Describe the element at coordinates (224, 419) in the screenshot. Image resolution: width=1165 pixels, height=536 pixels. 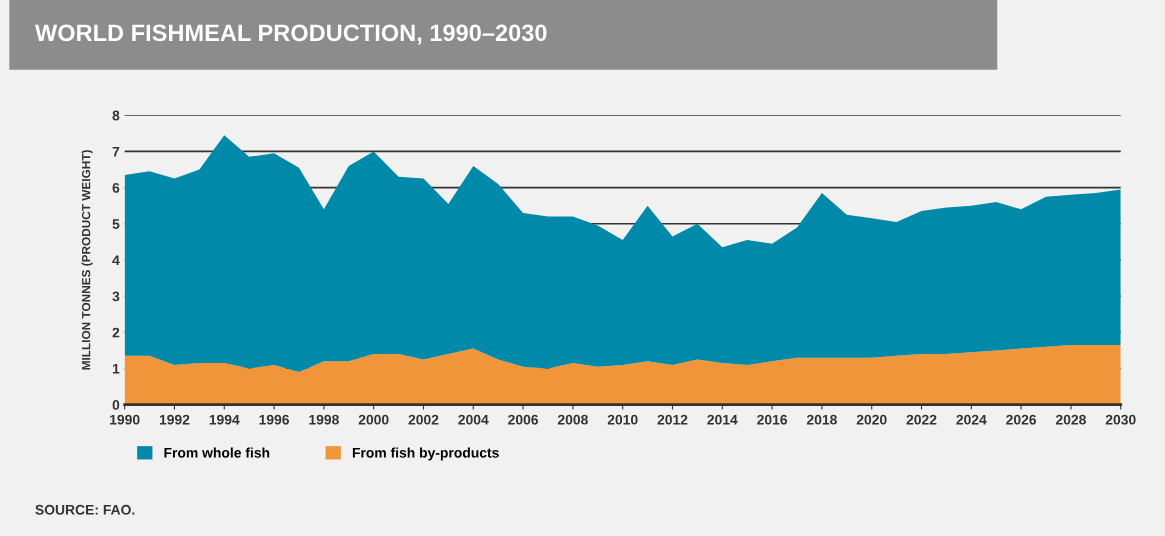
I see `x-tick-label: 1994` at that location.